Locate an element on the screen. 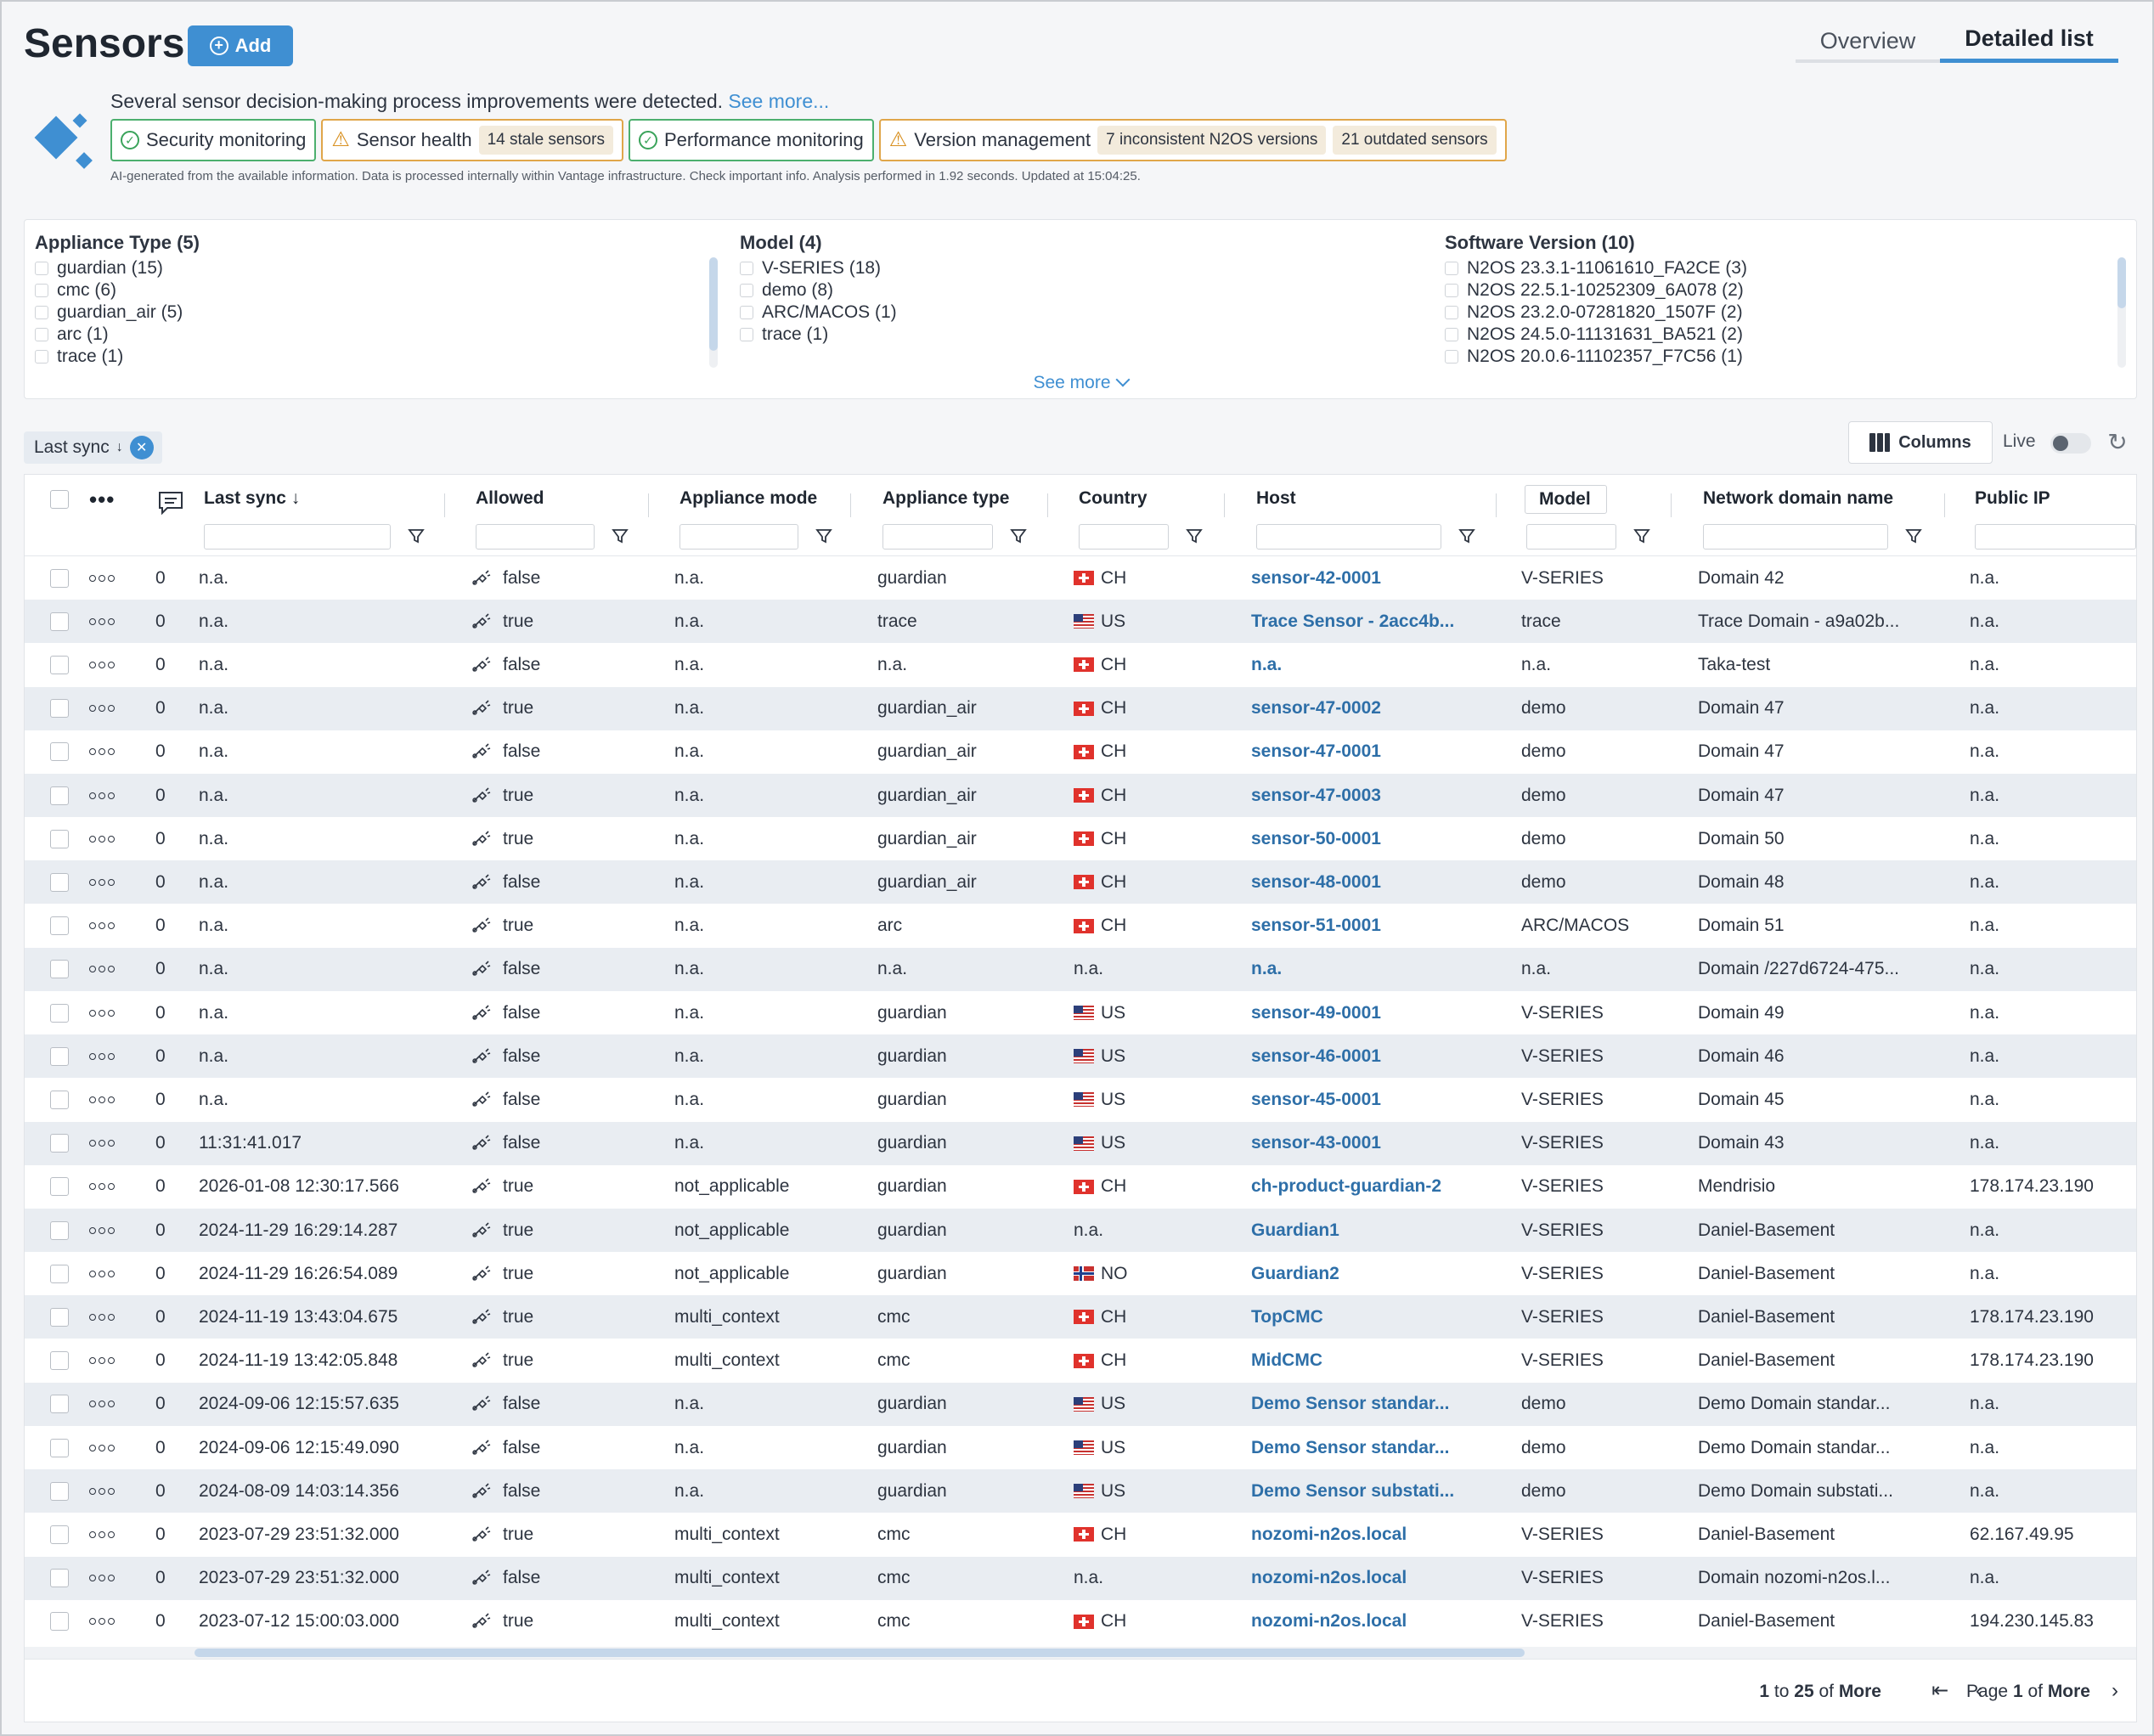  facet-scrollbar is located at coordinates (713, 312).